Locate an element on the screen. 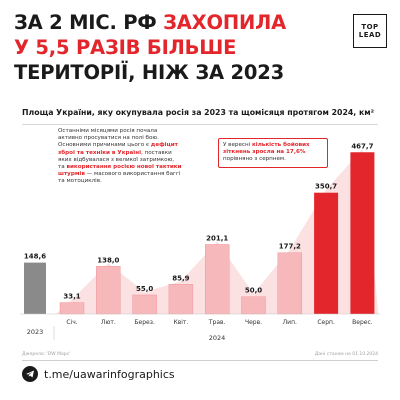 This screenshot has width=400, height=400. value-label-4: 85,9 is located at coordinates (180, 278).